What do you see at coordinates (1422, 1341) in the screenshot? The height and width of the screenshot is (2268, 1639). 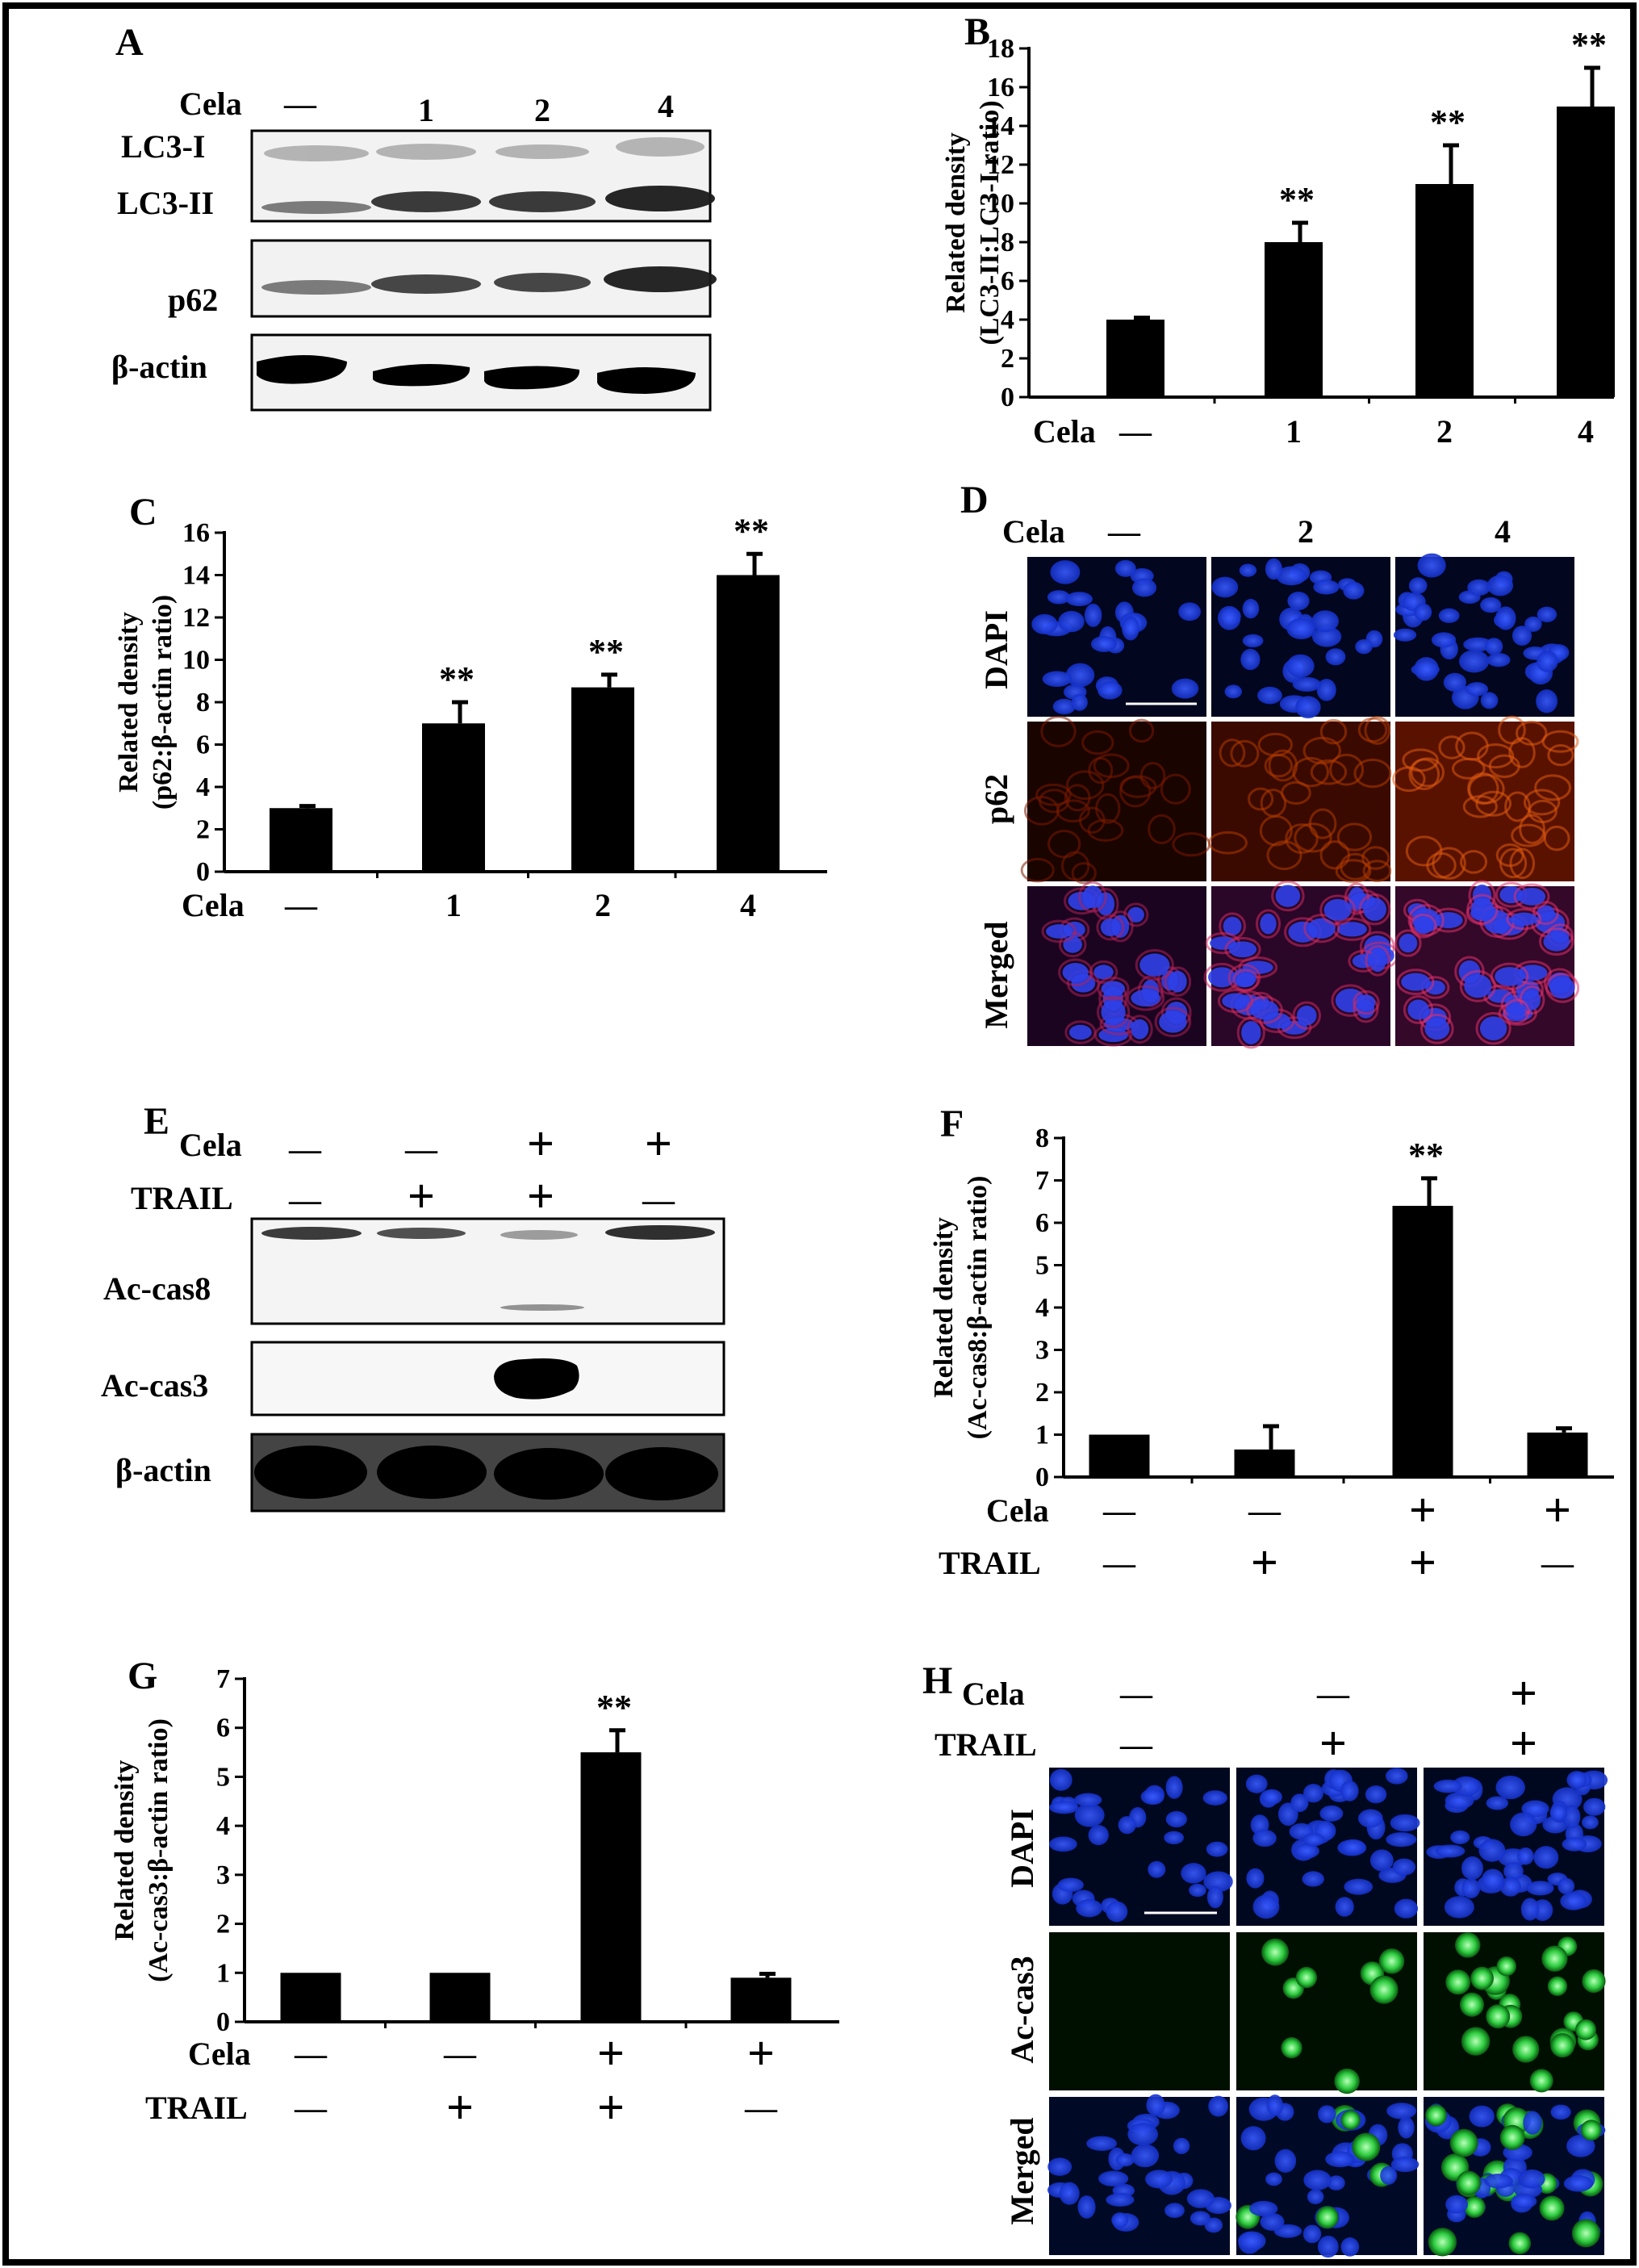 I see `chart-f-bar` at bounding box center [1422, 1341].